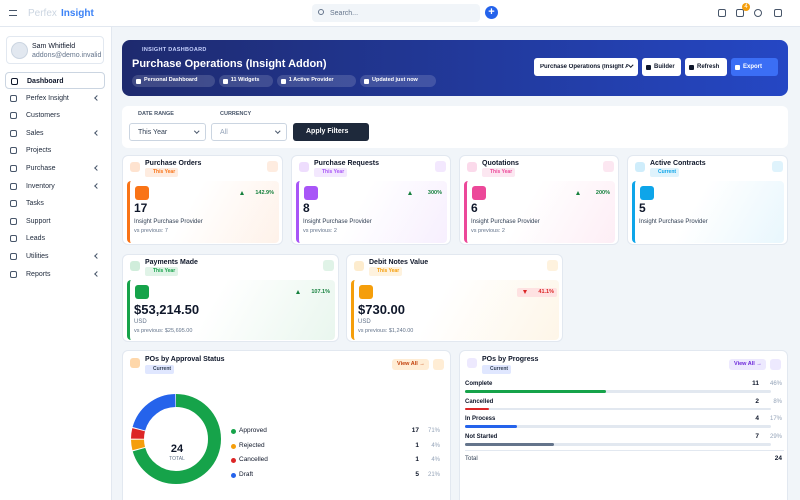 The height and width of the screenshot is (500, 800). Describe the element at coordinates (395, 80) in the screenshot. I see `tag-text: Updated just now` at that location.